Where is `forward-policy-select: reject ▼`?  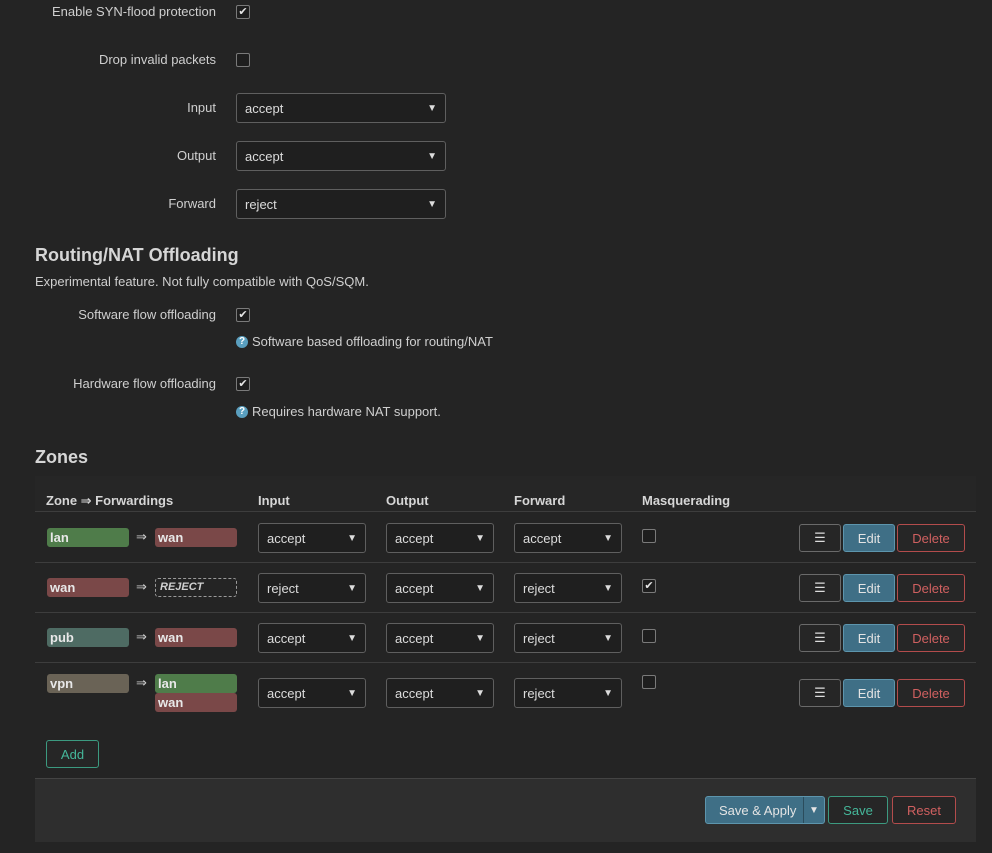
forward-policy-select: reject ▼ is located at coordinates (341, 204).